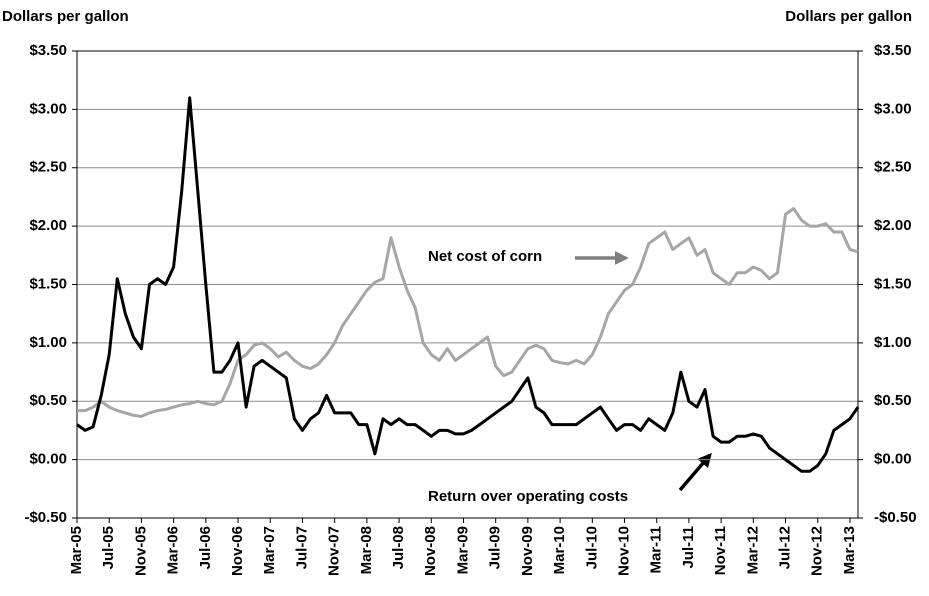 This screenshot has height=596, width=929. I want to click on y-tick-label: $2.00, so click(48, 225).